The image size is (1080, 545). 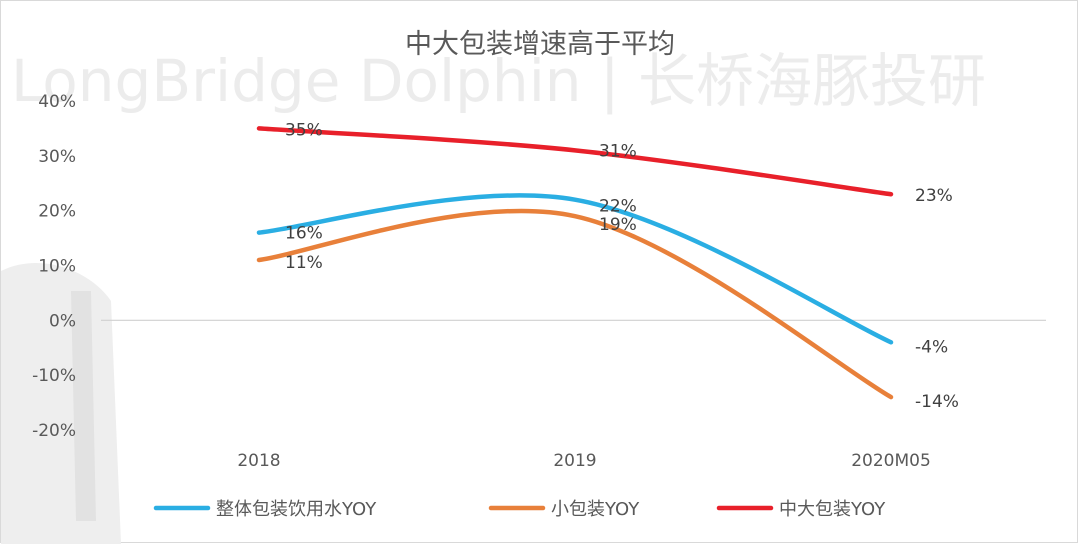 I want to click on data-label-large: 35%, so click(x=304, y=130).